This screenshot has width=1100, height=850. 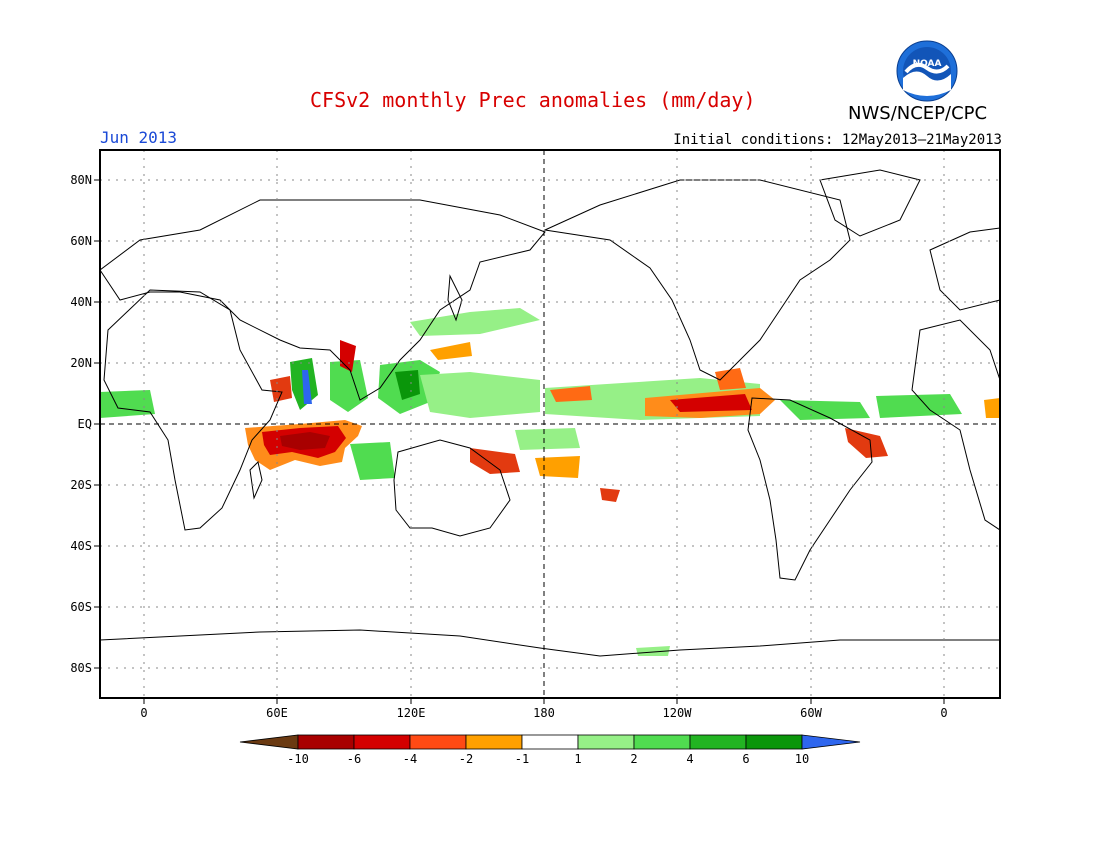 I want to click on coast-north-america, so click(x=697, y=280).